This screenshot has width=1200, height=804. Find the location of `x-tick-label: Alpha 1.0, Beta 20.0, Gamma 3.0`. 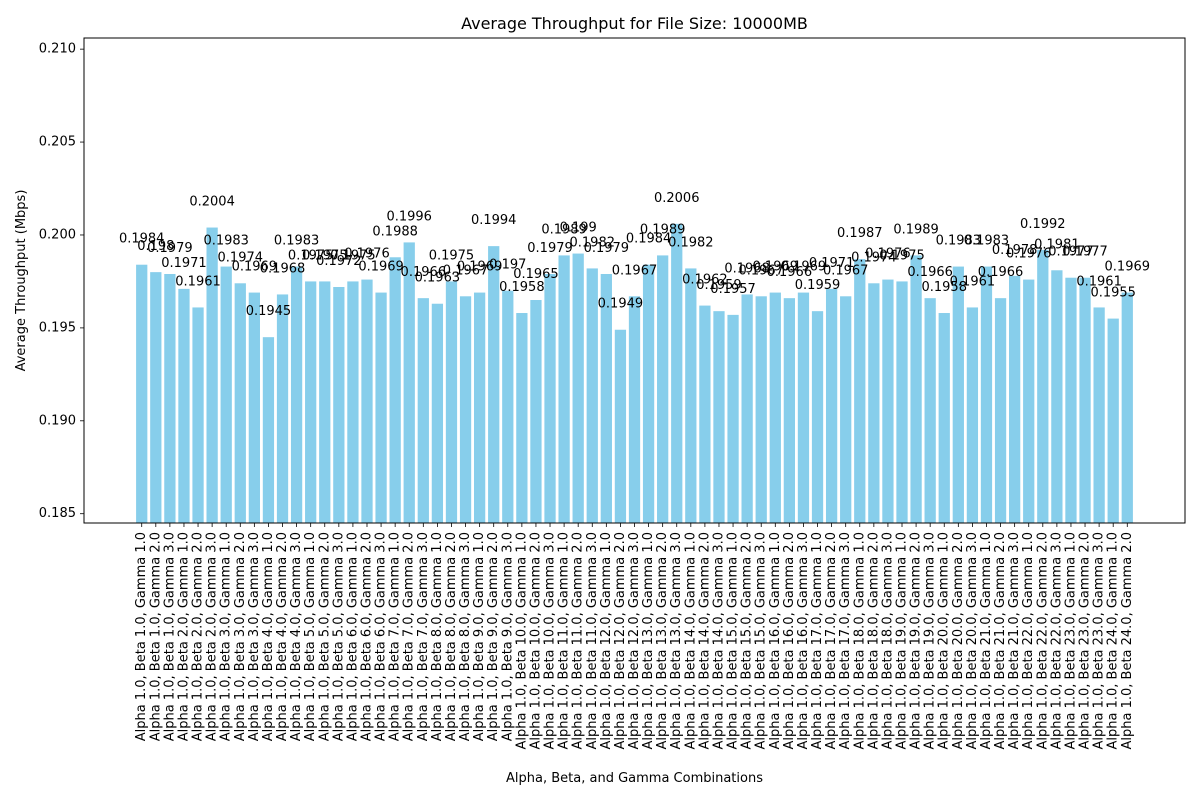

x-tick-label: Alpha 1.0, Beta 20.0, Gamma 3.0 is located at coordinates (972, 641).